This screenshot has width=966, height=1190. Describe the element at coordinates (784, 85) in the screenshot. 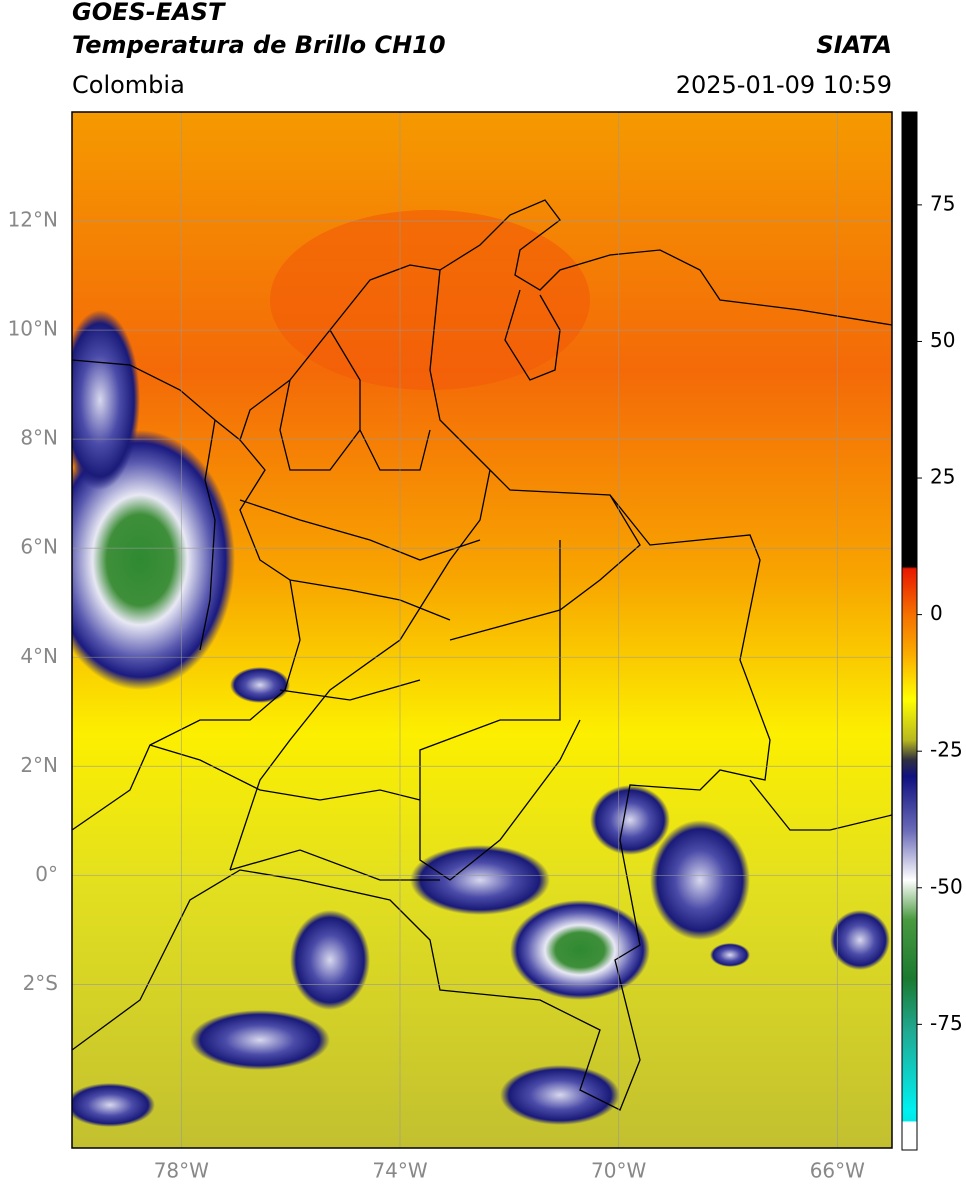

I see `datetime: 2025-01-09 10:59` at that location.